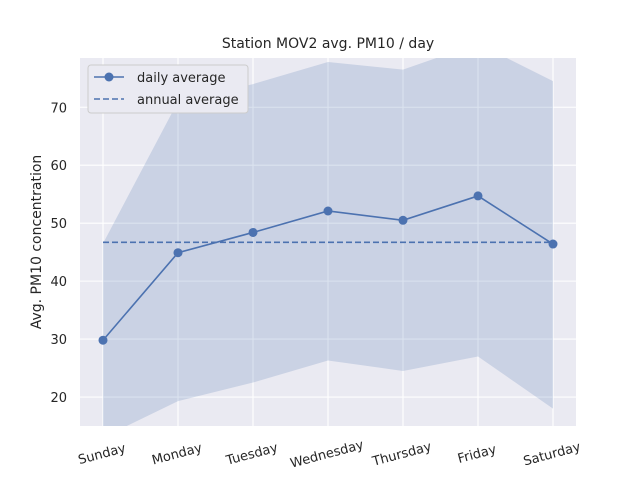 The image size is (640, 480). What do you see at coordinates (58, 166) in the screenshot?
I see `y-tick-label: 60` at bounding box center [58, 166].